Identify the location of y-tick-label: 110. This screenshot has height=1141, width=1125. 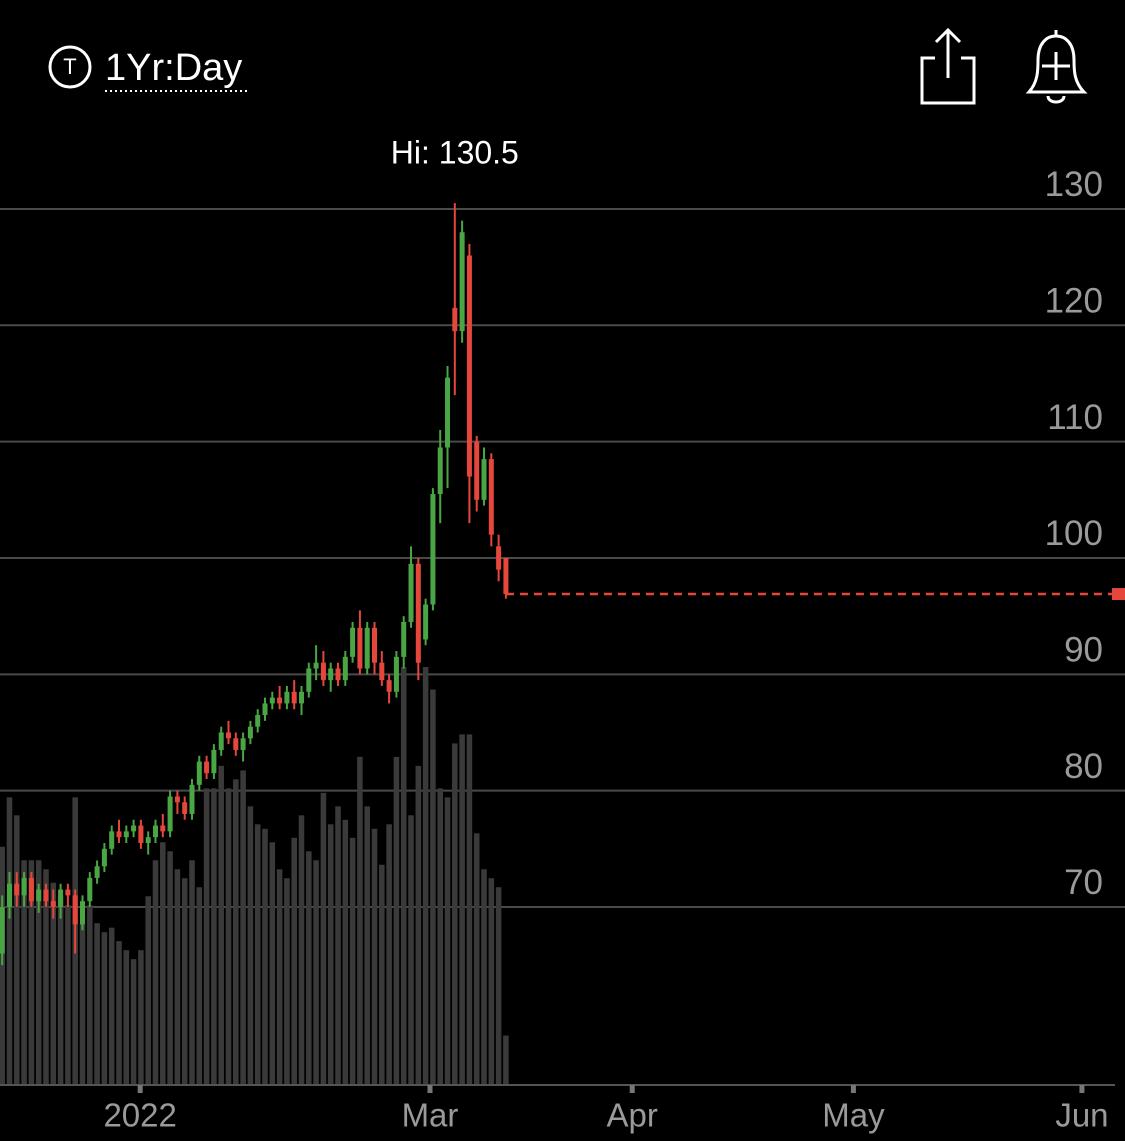
(1075, 417).